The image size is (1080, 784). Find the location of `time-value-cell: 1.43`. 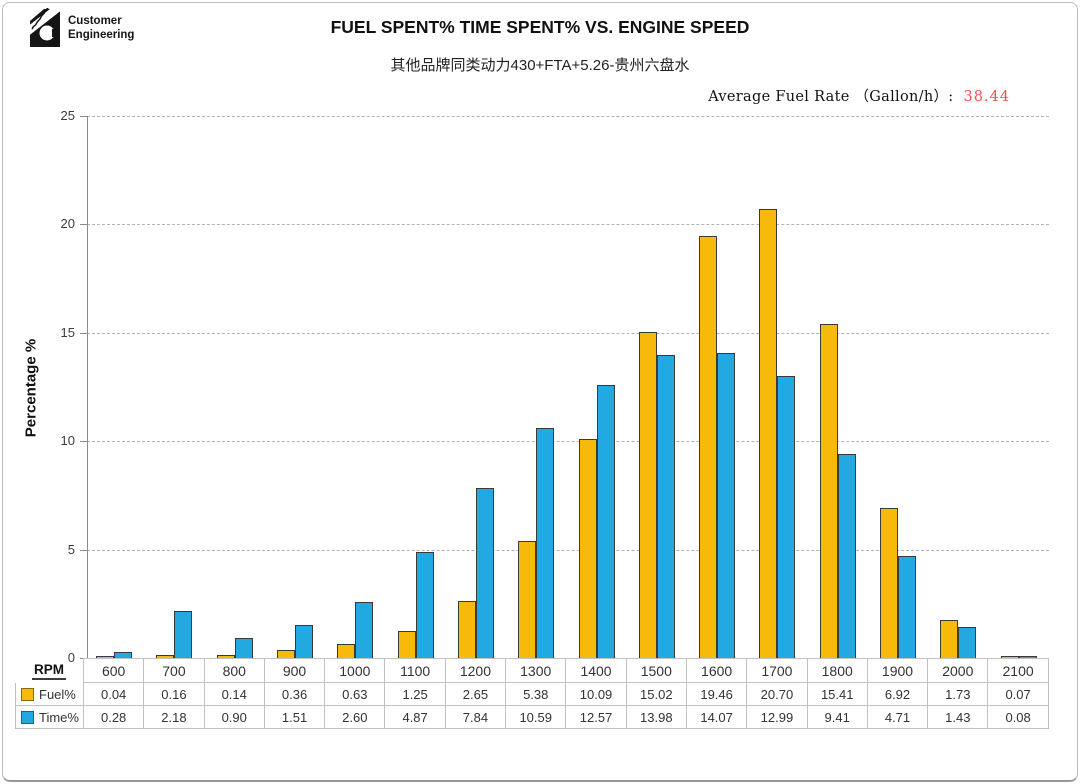

time-value-cell: 1.43 is located at coordinates (958, 717).